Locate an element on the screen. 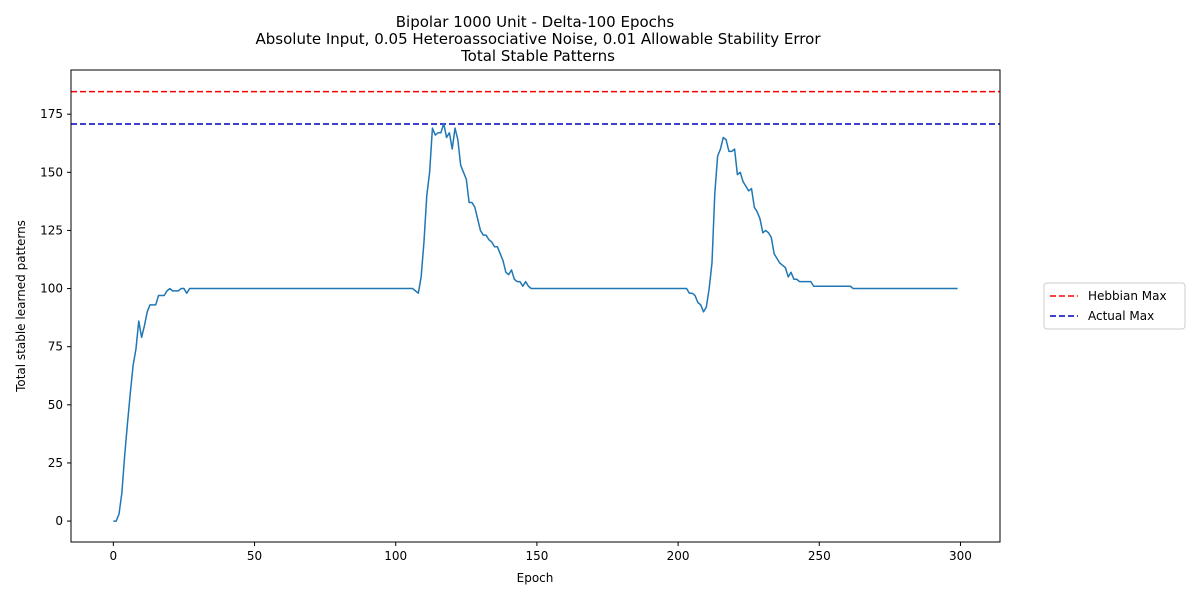 Image resolution: width=1200 pixels, height=600 pixels. y-tick-label: 0 is located at coordinates (59, 521).